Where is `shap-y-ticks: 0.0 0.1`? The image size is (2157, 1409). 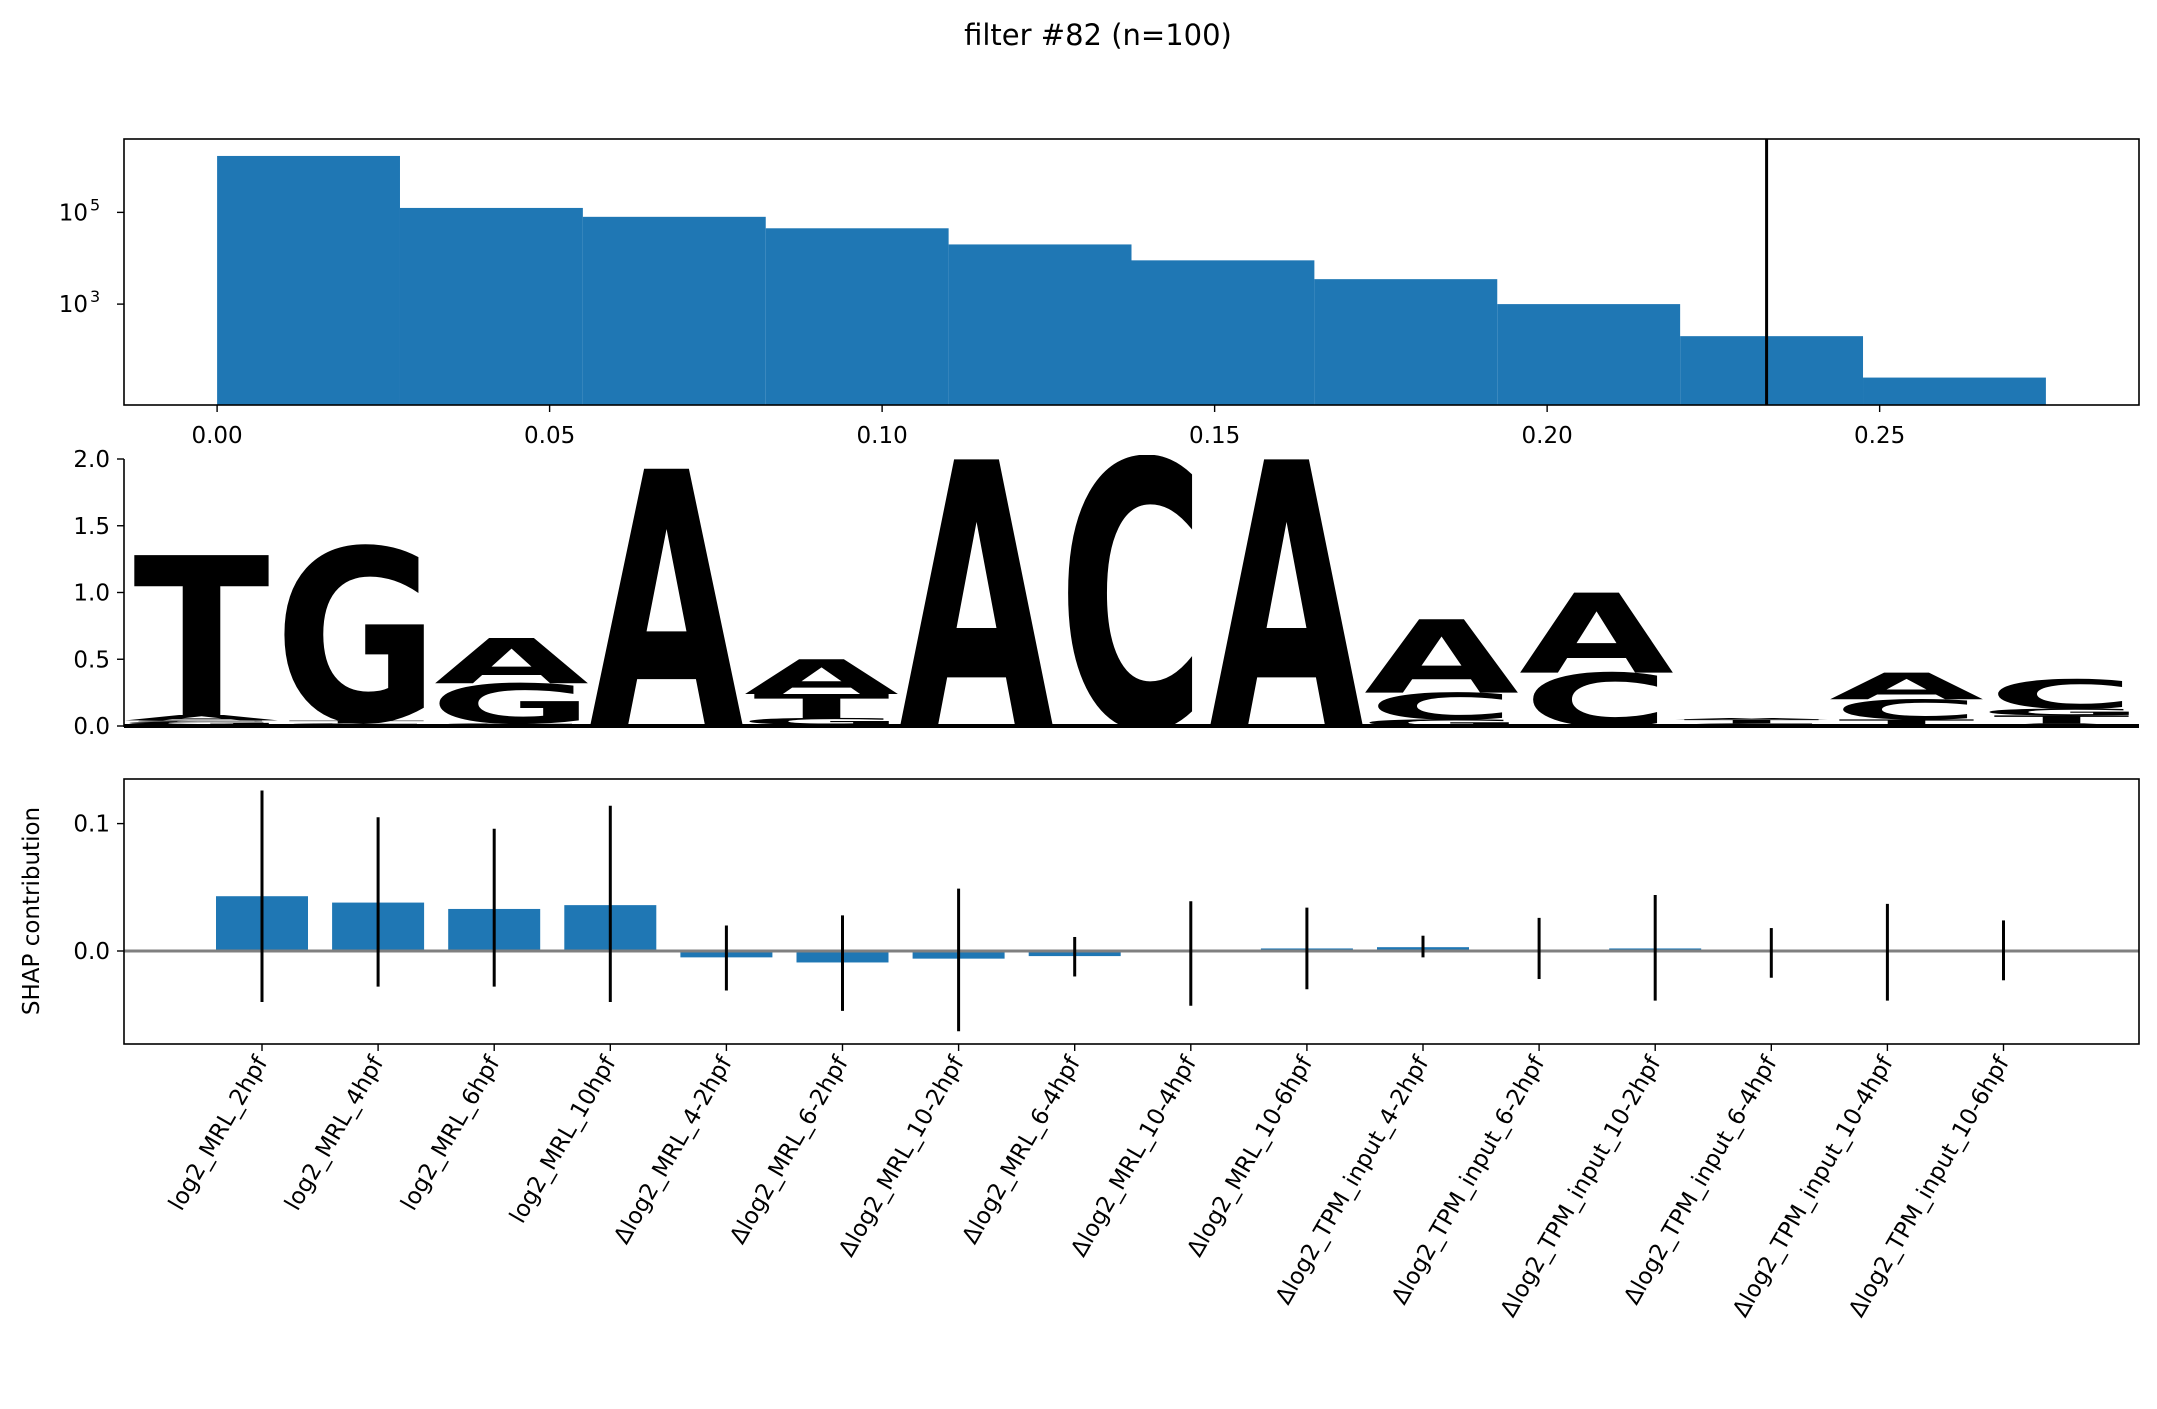 shap-y-ticks: 0.0 0.1 is located at coordinates (98, 888).